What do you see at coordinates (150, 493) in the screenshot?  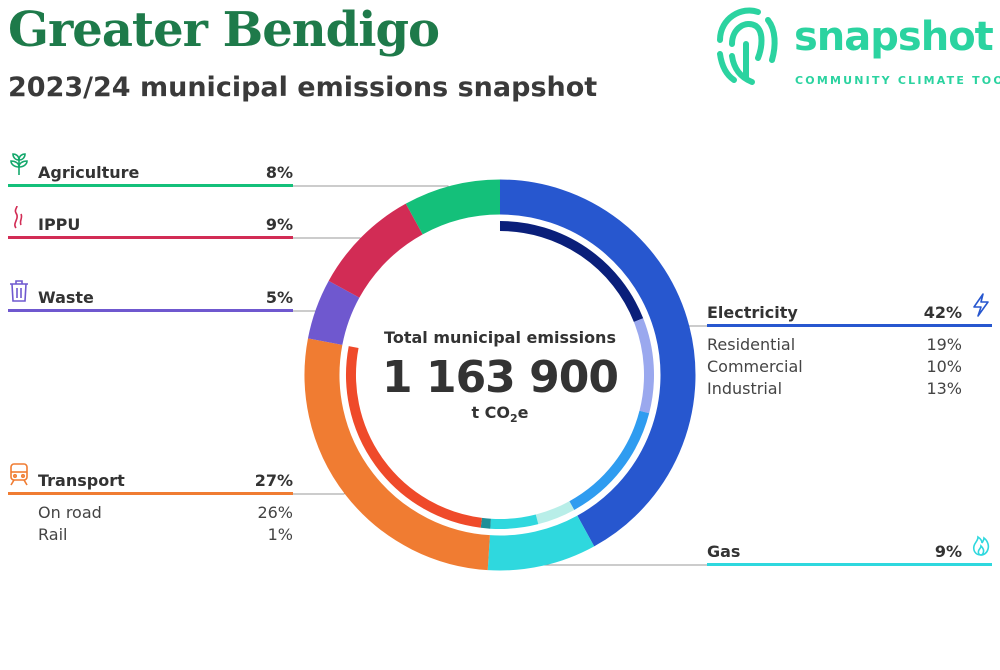 I see `legend-transport-rule` at bounding box center [150, 493].